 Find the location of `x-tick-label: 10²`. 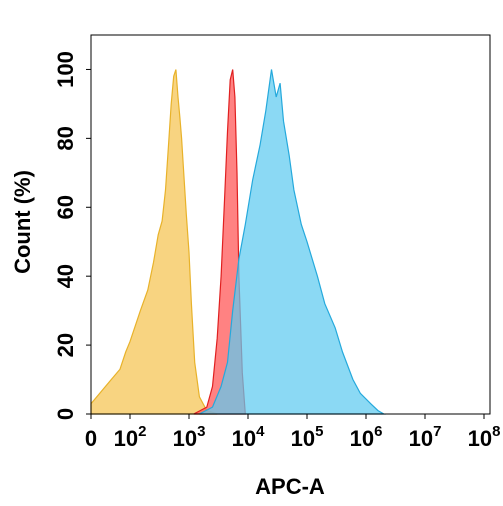

x-tick-label: 10² is located at coordinates (130, 437).